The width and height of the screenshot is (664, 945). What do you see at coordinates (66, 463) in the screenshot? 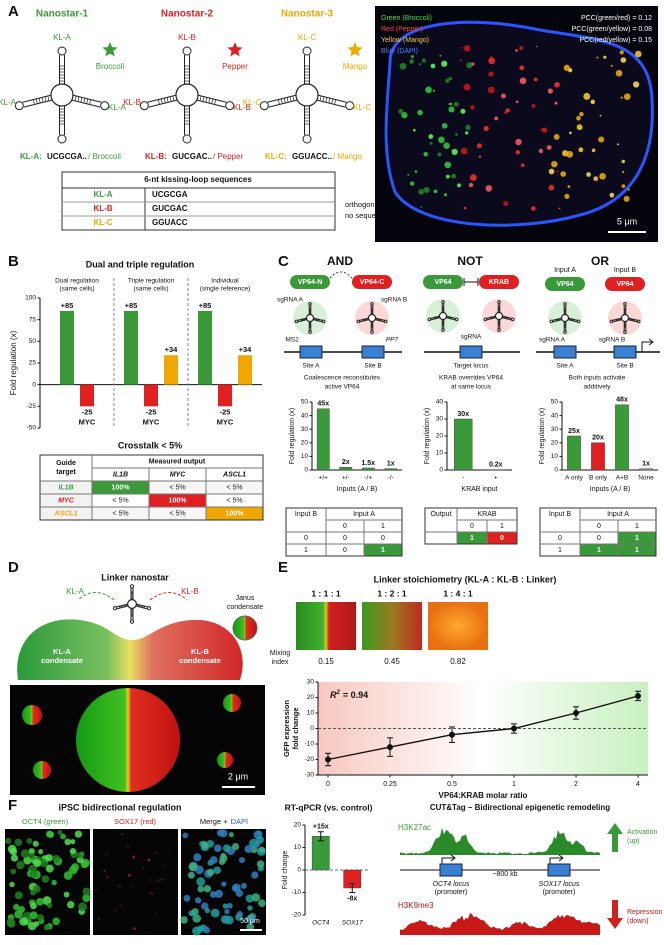
I see `label: Guide` at bounding box center [66, 463].